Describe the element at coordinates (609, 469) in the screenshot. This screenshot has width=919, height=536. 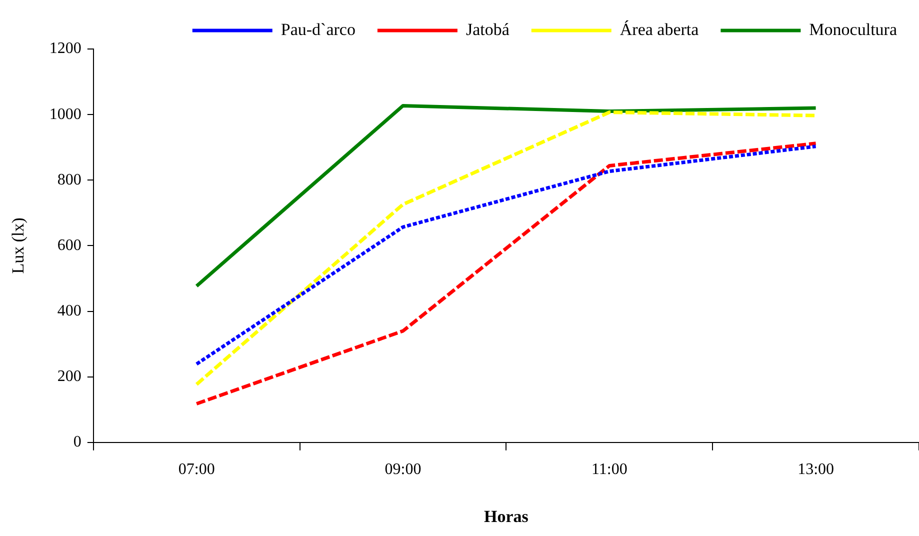
I see `x-tick-label: 11:00` at that location.